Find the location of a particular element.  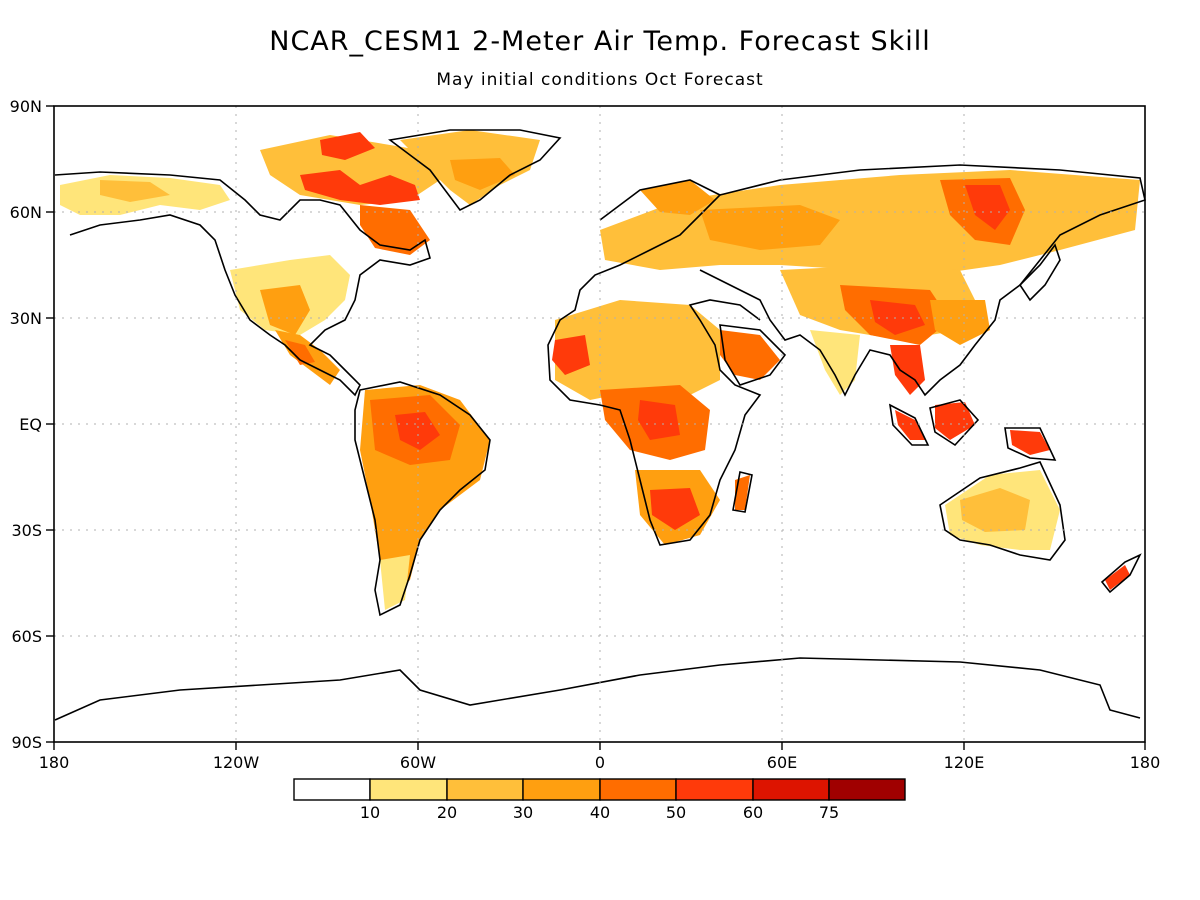

lon-label-180w: 180 is located at coordinates (54, 762).